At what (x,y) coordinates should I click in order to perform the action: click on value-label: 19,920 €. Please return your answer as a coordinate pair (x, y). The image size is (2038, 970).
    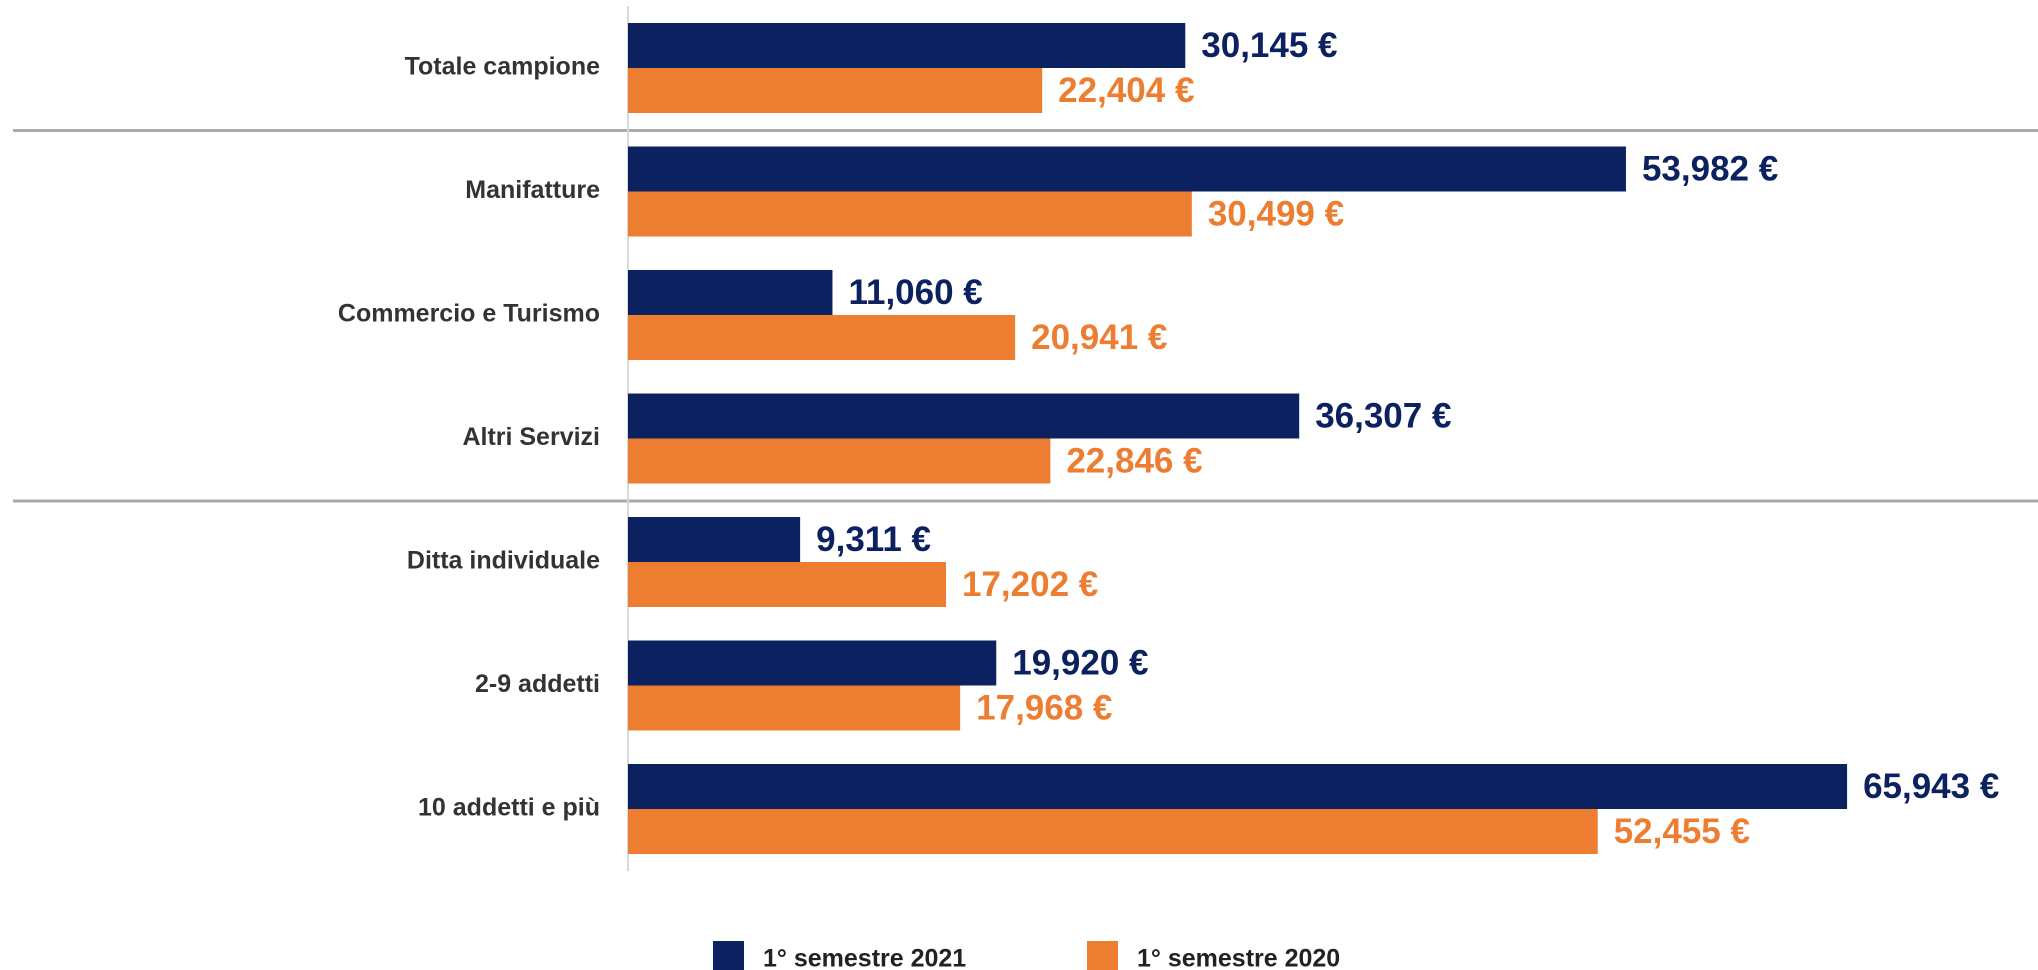
    Looking at the image, I should click on (1080, 662).